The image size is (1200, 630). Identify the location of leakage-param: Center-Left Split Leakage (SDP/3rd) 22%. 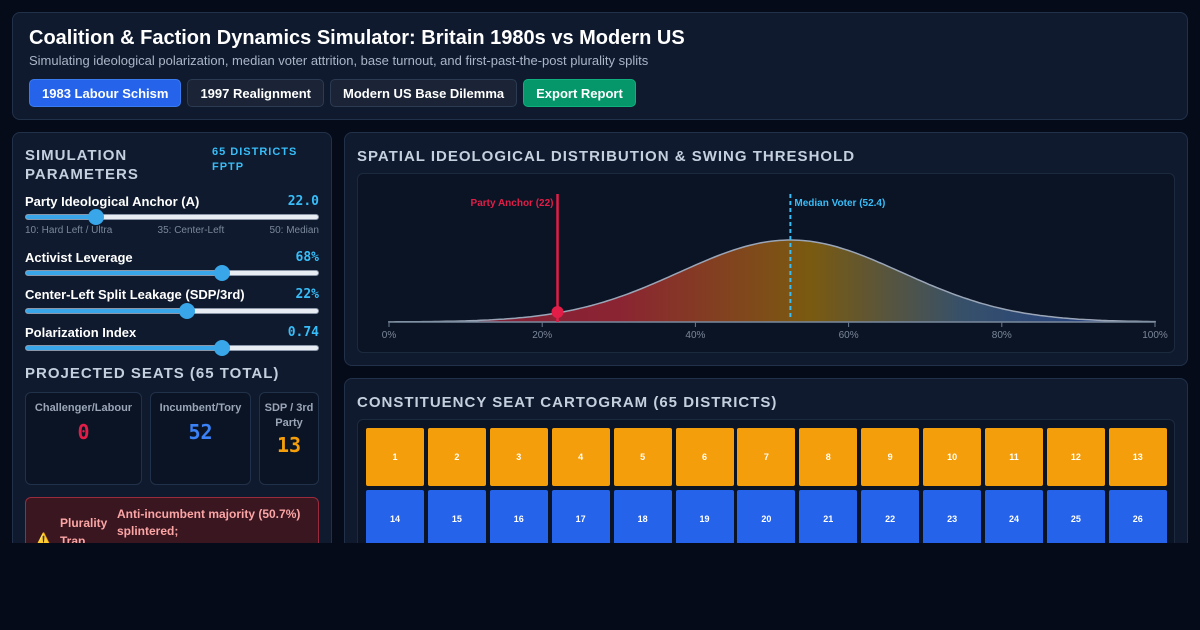
(172, 303).